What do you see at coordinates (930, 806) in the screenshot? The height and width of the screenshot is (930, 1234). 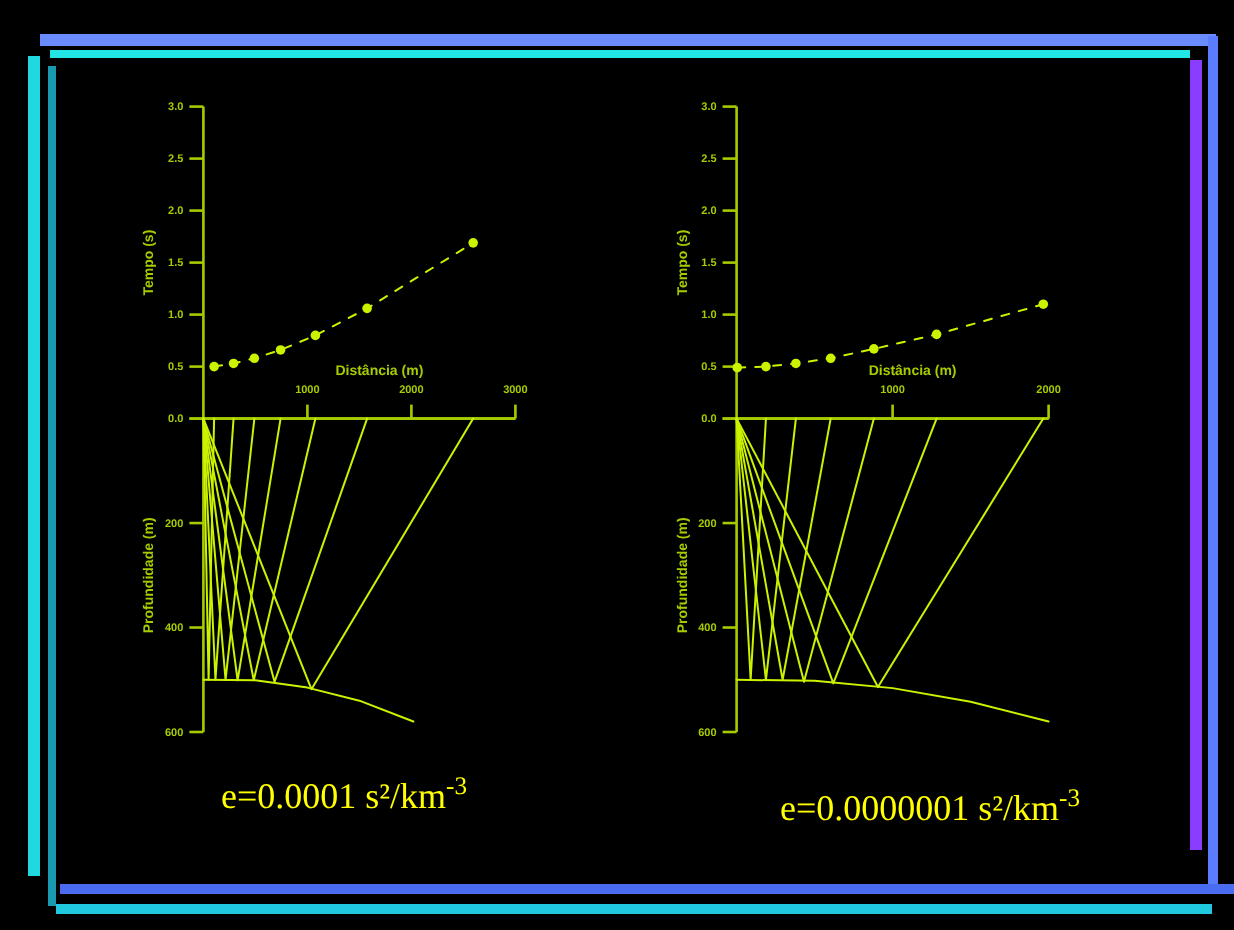 I see `text: e=0.0000001 s²/km$^{-3}$` at bounding box center [930, 806].